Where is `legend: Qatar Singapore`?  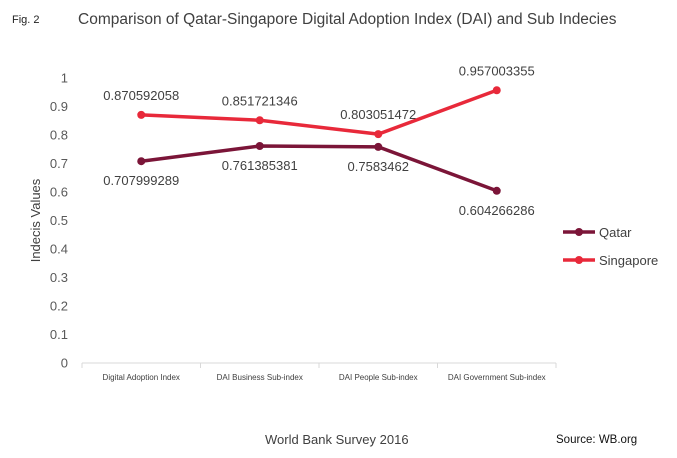
legend: Qatar Singapore is located at coordinates (610, 246).